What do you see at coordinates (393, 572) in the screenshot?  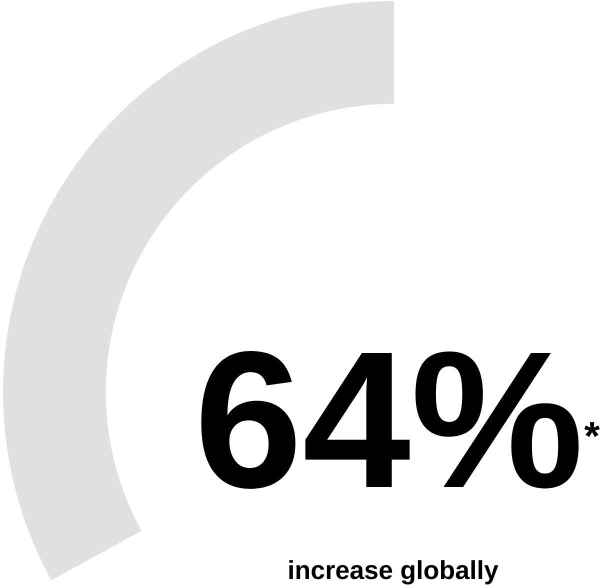 I see `text: increase globally` at bounding box center [393, 572].